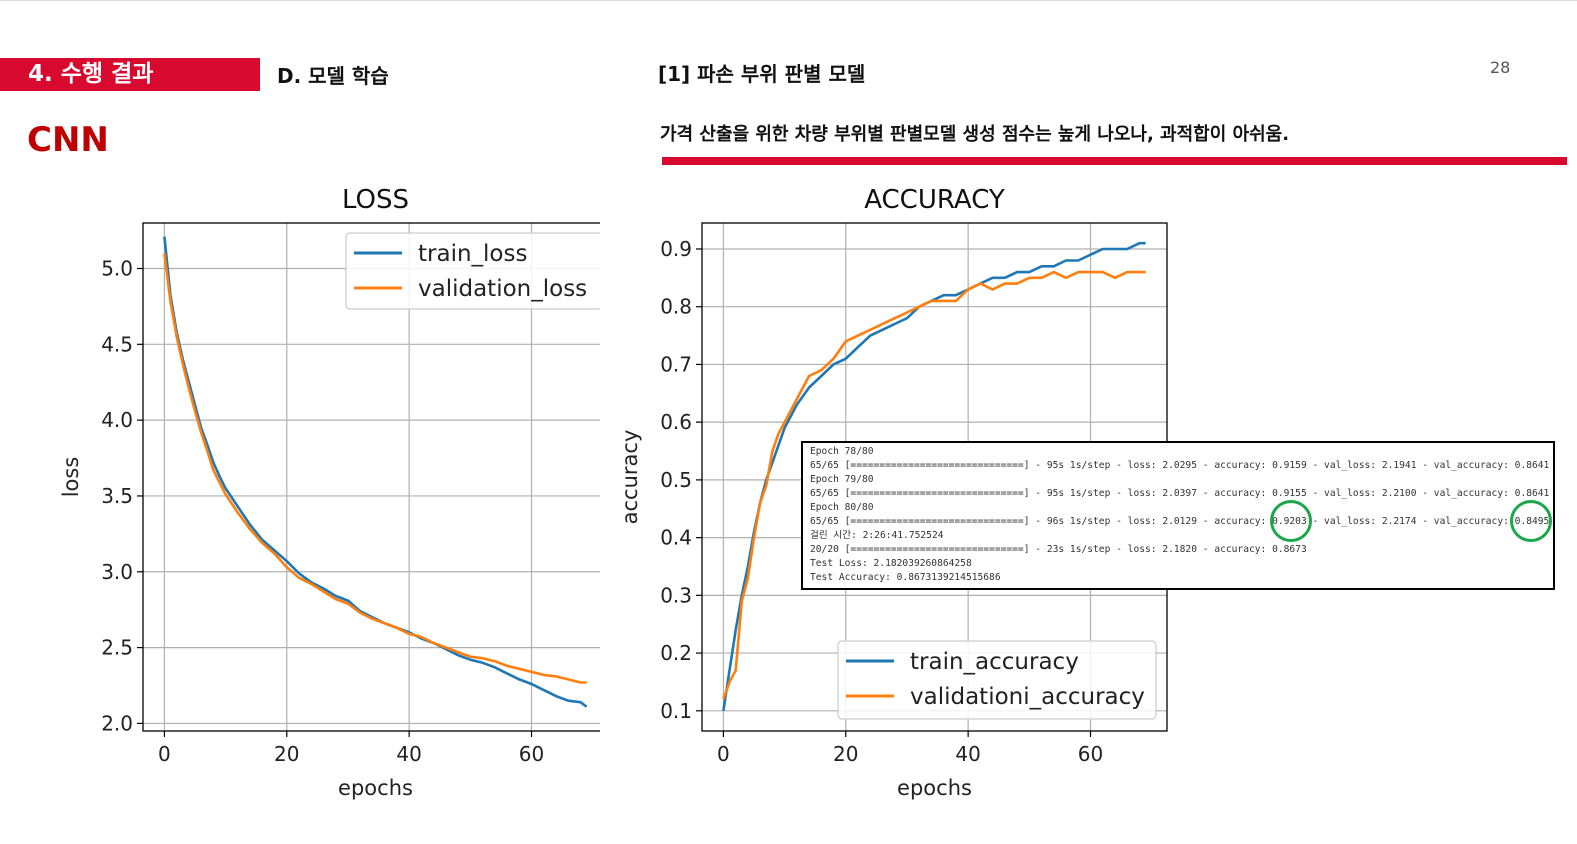 The image size is (1577, 844). What do you see at coordinates (842, 451) in the screenshot?
I see `log-line: Epoch 78/80` at bounding box center [842, 451].